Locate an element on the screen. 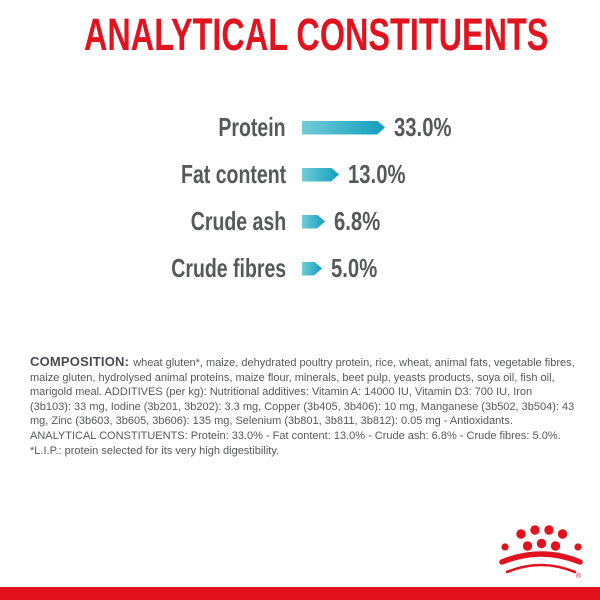  registered-mark-icon: ® is located at coordinates (579, 576).